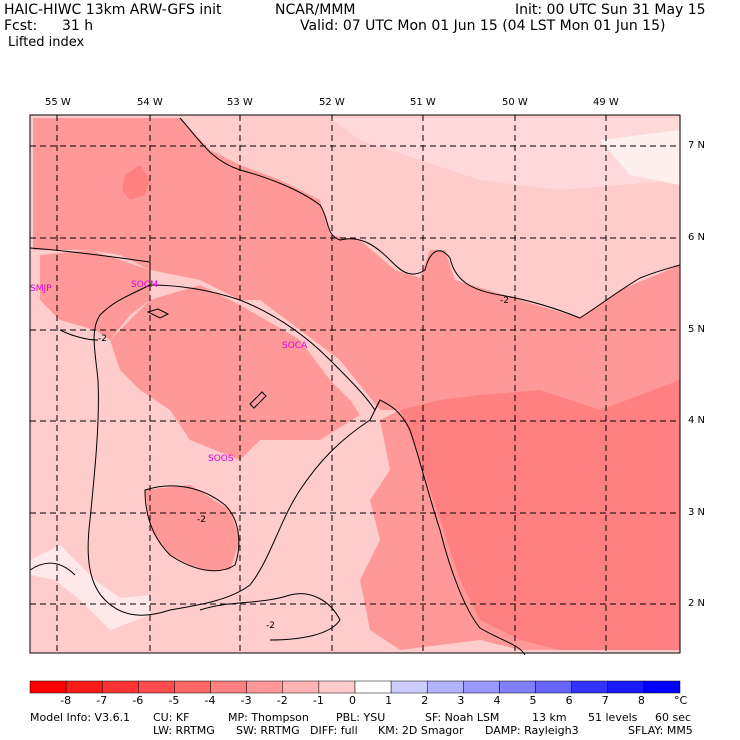 The height and width of the screenshot is (740, 740). I want to click on colorbar-tick-label: 0, so click(352, 700).